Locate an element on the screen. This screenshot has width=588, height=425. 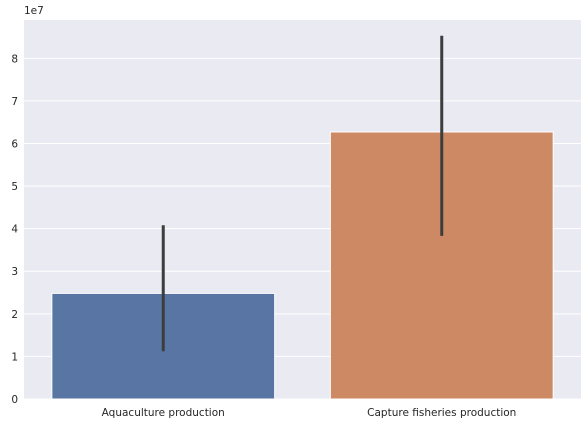
y-tick-label: 3 is located at coordinates (14, 272).